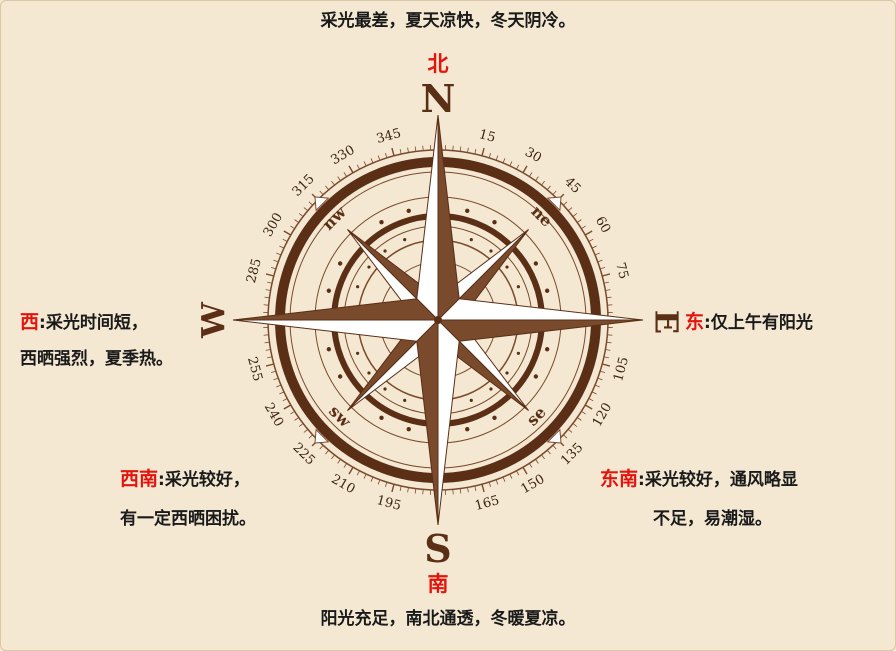  What do you see at coordinates (254, 271) in the screenshot?
I see `degree-label: 285` at bounding box center [254, 271].